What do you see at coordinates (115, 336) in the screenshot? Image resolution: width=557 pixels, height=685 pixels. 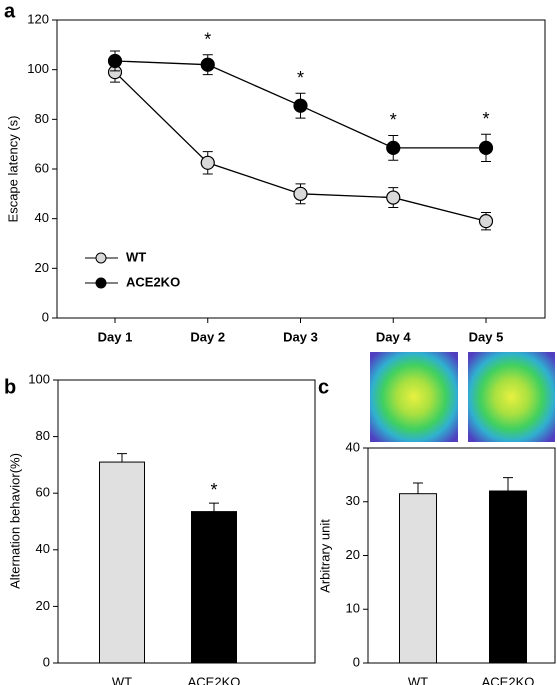 I see `x-tick-label: Day 1` at bounding box center [115, 336].